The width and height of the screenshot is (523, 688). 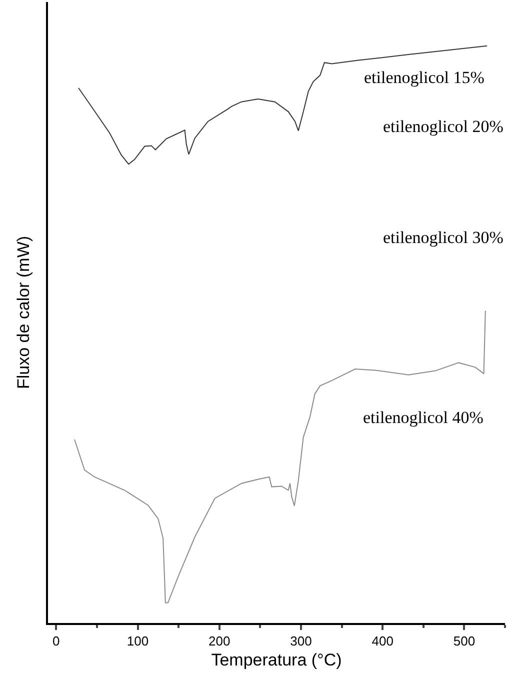 What do you see at coordinates (276, 660) in the screenshot?
I see `x-axis-title: Temperatura (°C)` at bounding box center [276, 660].